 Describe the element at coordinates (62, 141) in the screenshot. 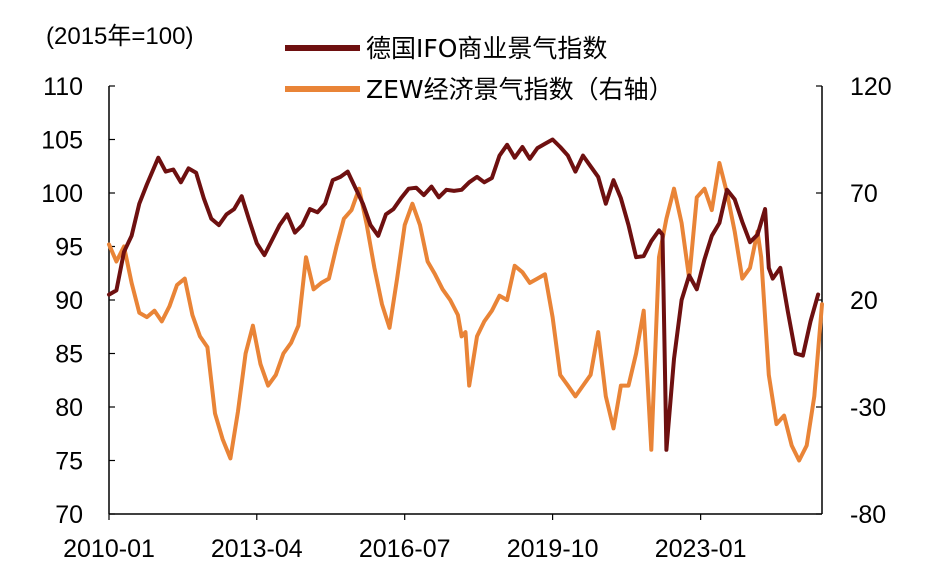

I see `left-tick-label: 105` at that location.